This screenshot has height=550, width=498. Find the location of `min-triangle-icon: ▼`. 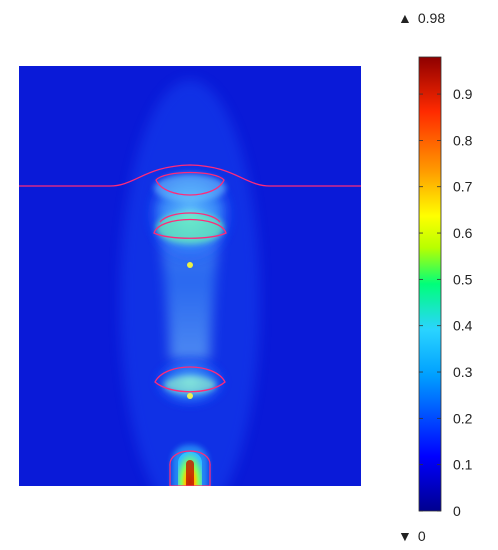

min-triangle-icon: ▼ is located at coordinates (405, 536).